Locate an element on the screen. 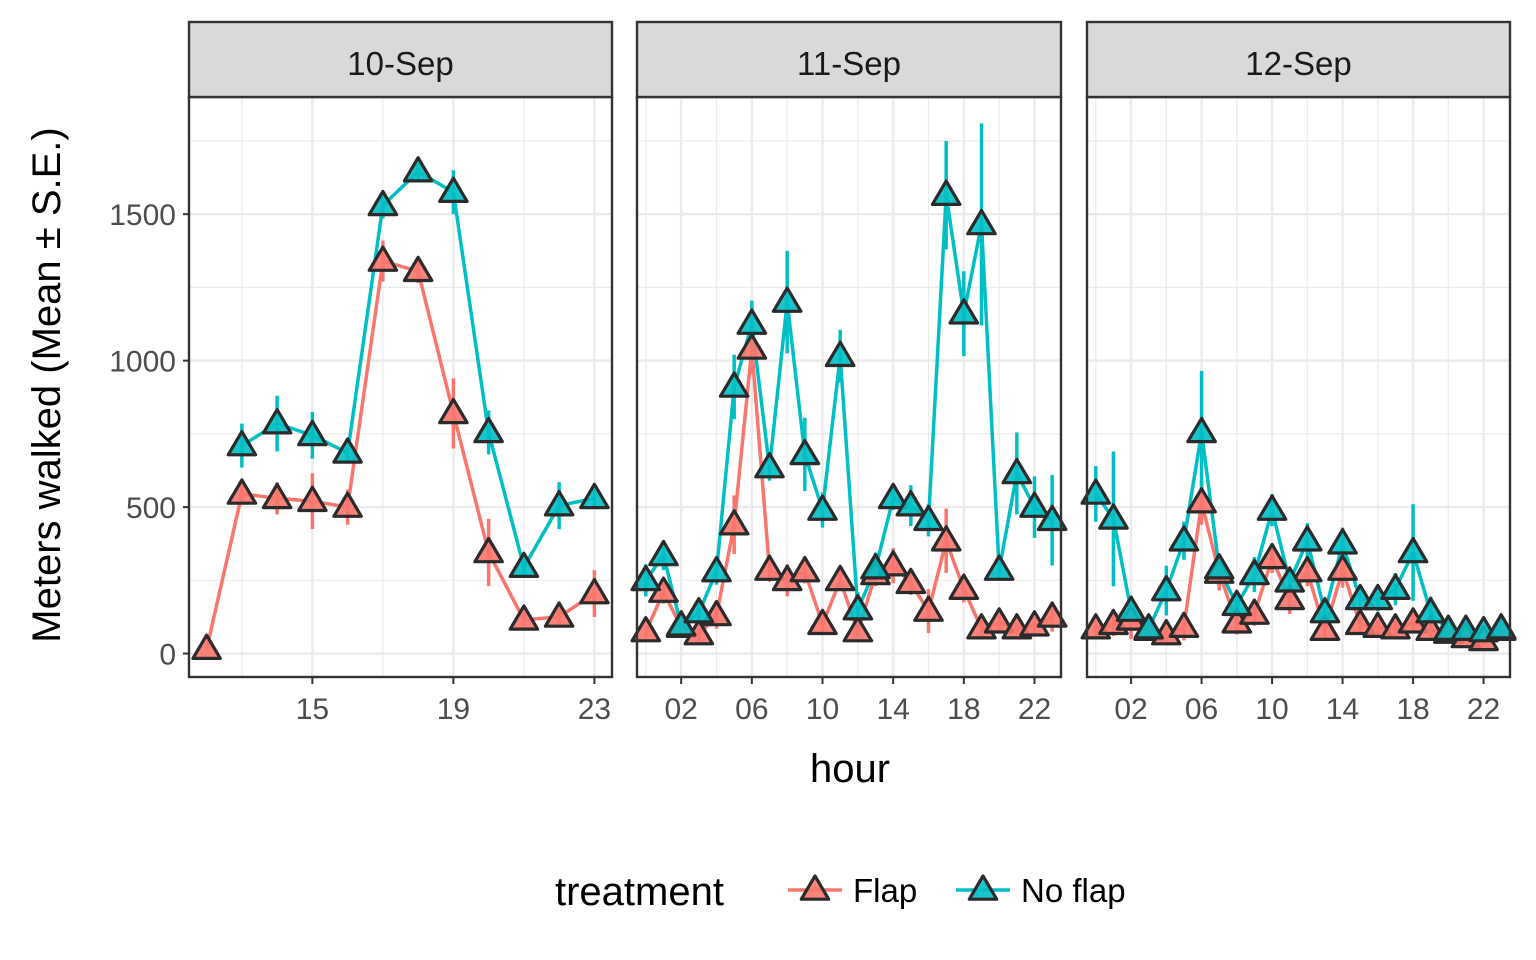 The image size is (1536, 960). facet-strip is located at coordinates (400, 59).